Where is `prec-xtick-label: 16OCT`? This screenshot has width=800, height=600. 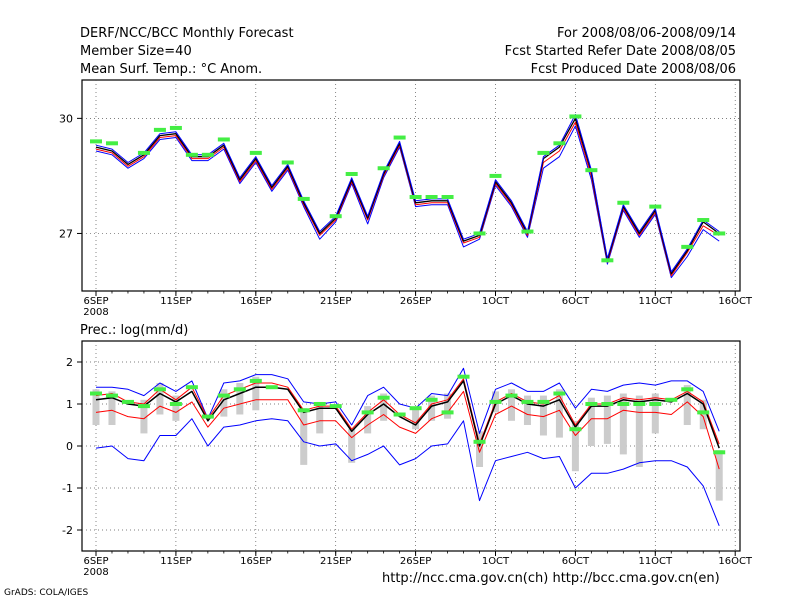
prec-xtick-label: 16OCT is located at coordinates (735, 561).